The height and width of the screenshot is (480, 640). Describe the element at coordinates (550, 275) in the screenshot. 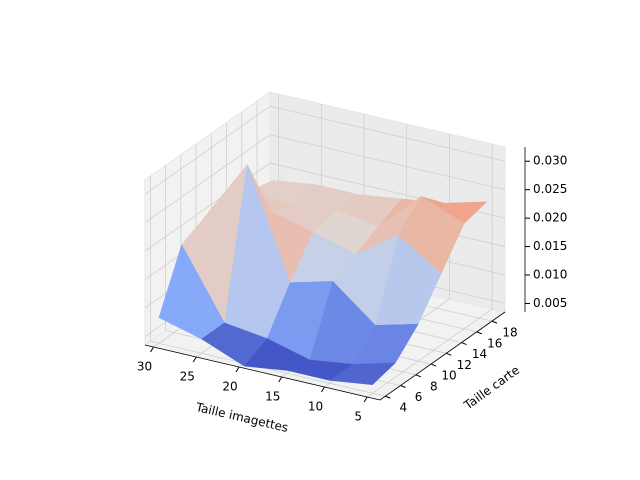

I see `z-tick-label: 0.010` at that location.